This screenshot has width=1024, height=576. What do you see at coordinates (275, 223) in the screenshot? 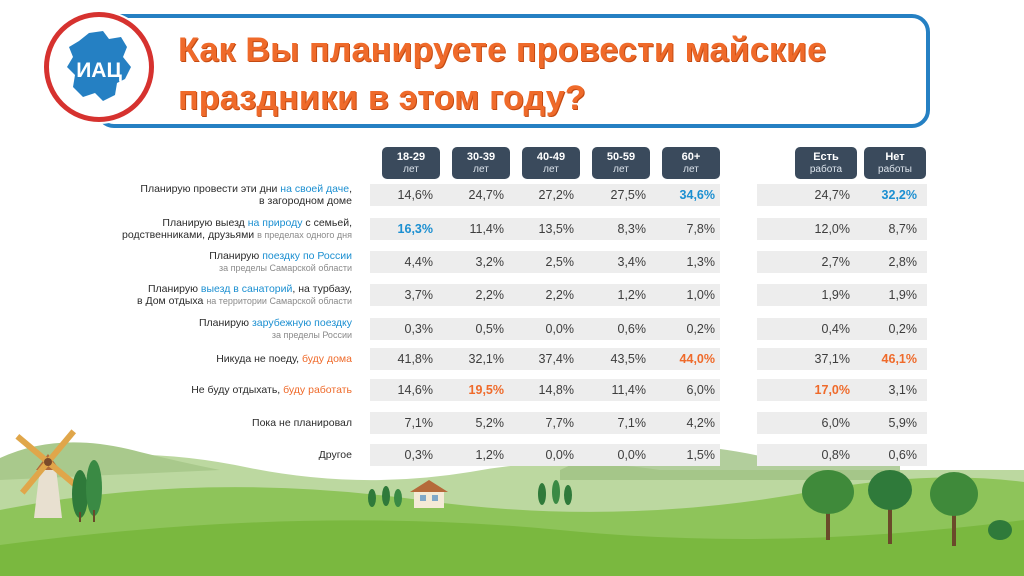
I see `row-label-part: на природу` at bounding box center [275, 223].